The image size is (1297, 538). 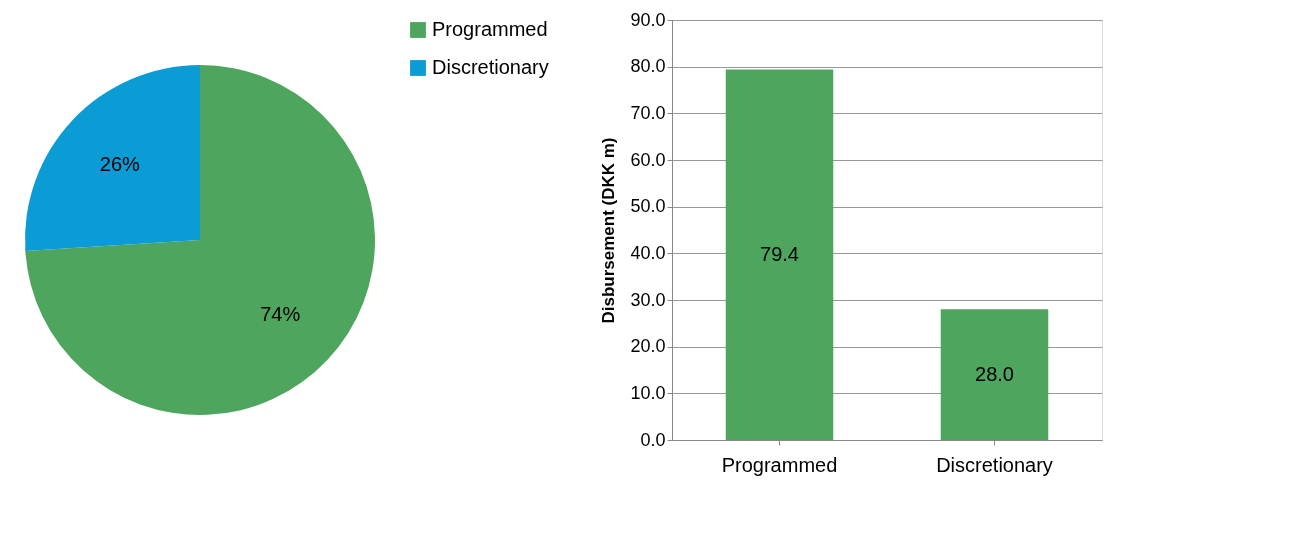 I want to click on legend-label: Discretionary, so click(x=490, y=67).